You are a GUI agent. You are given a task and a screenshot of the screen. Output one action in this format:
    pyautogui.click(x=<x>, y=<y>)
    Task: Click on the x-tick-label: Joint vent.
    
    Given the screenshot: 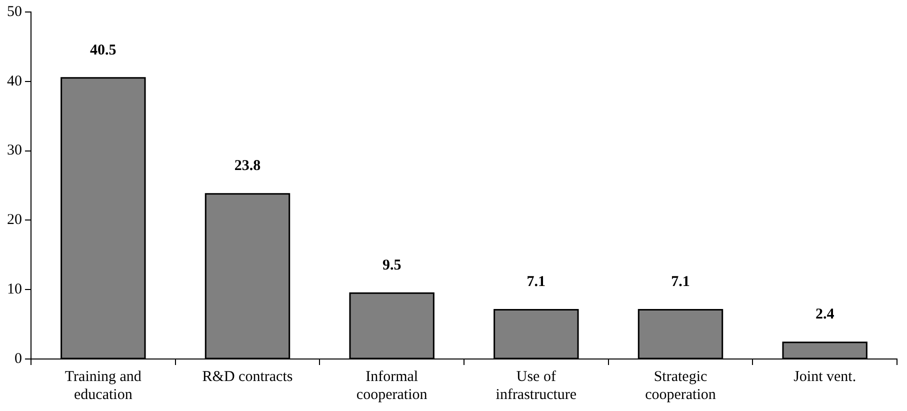 What is the action you would take?
    pyautogui.click(x=825, y=376)
    